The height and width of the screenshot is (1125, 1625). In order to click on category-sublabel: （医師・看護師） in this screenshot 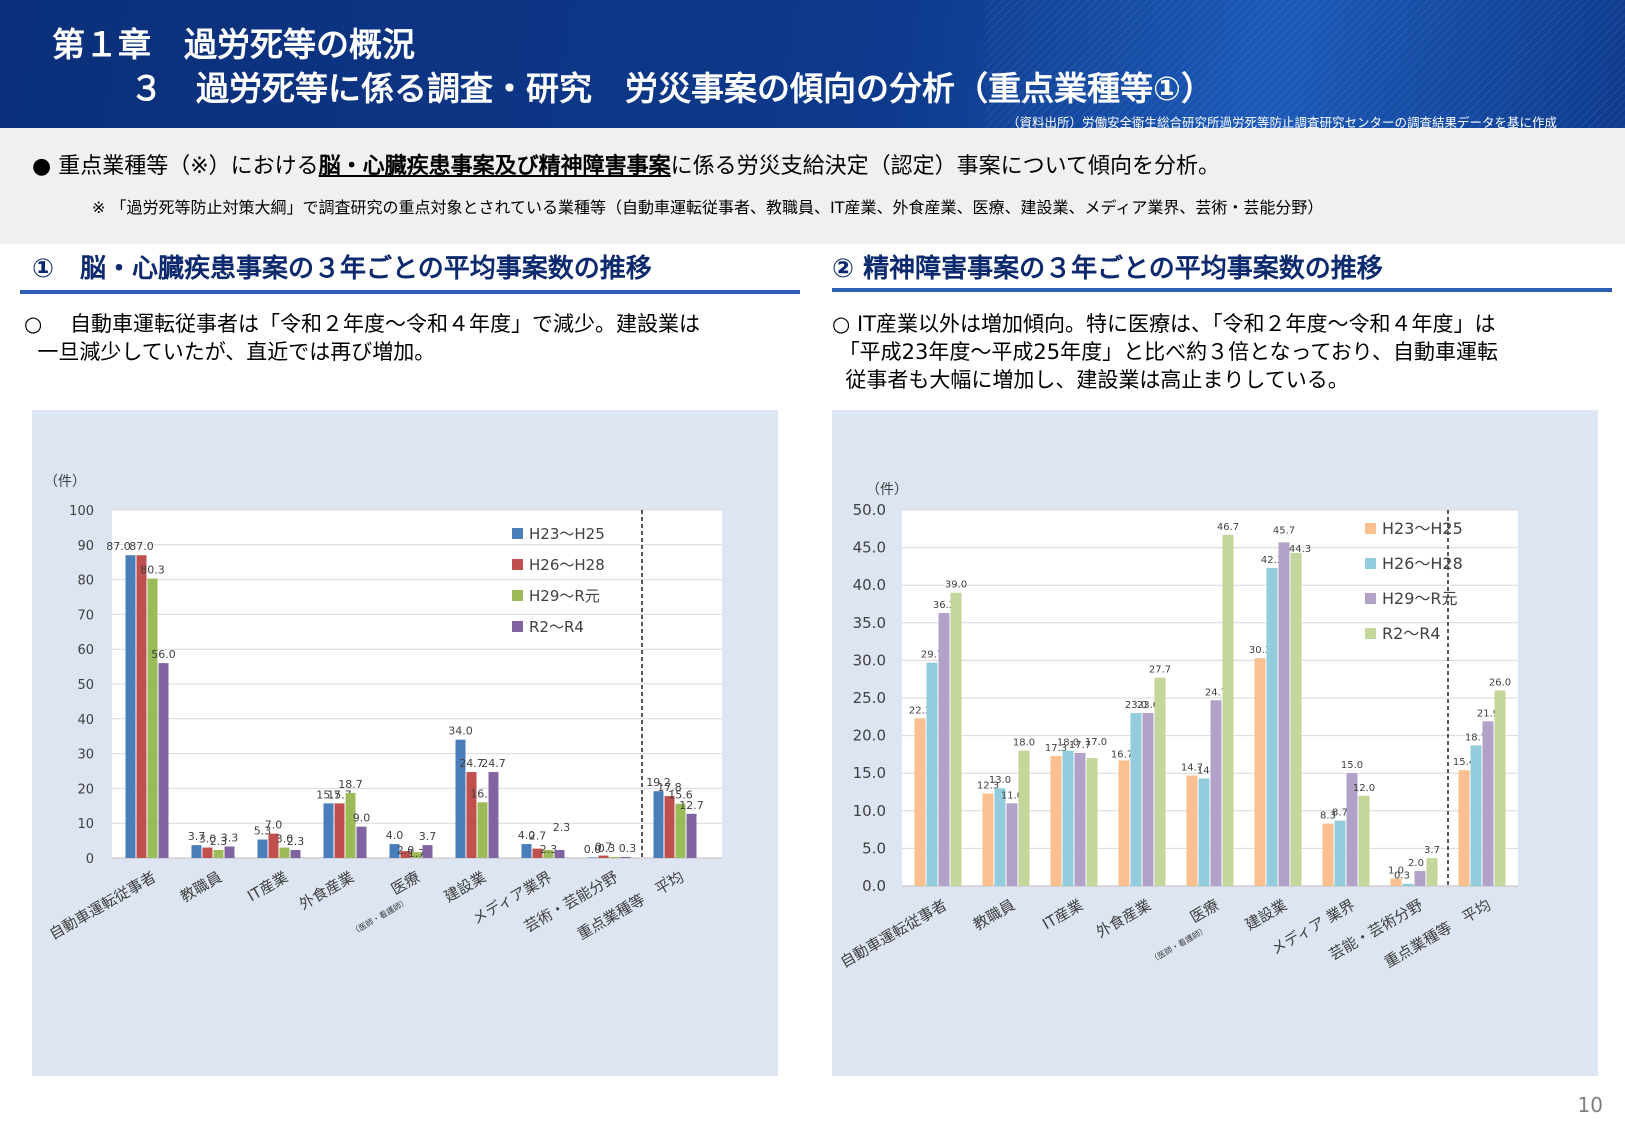, I will do `click(1179, 944)`.